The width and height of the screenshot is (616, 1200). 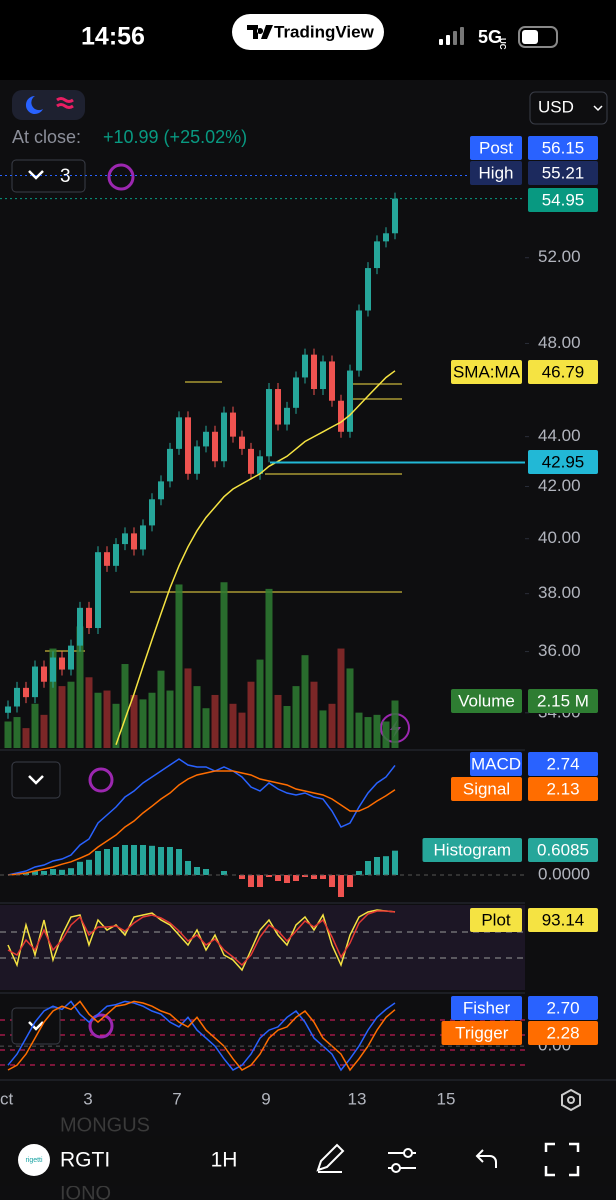 I want to click on app-pill, so click(x=308, y=32).